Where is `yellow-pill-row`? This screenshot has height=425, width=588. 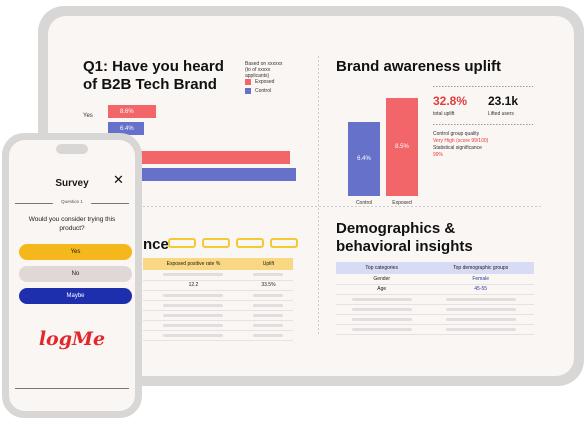
yellow-pill-row is located at coordinates (236, 243).